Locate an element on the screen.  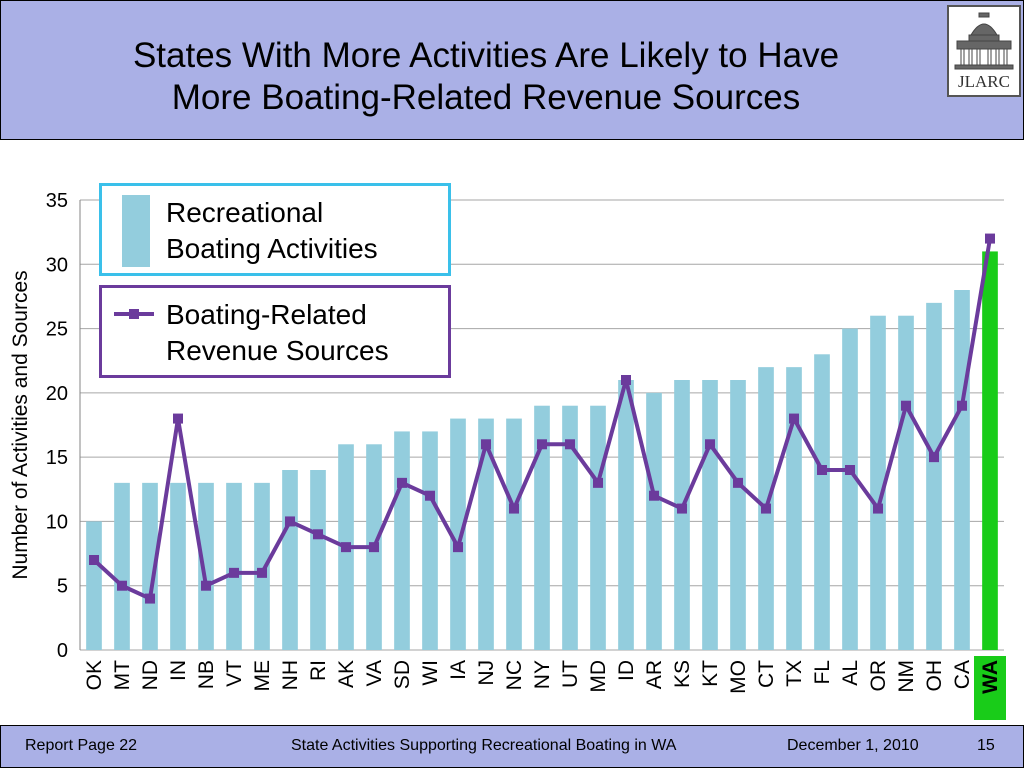
x-tick-label: KS is located at coordinates (682, 674).